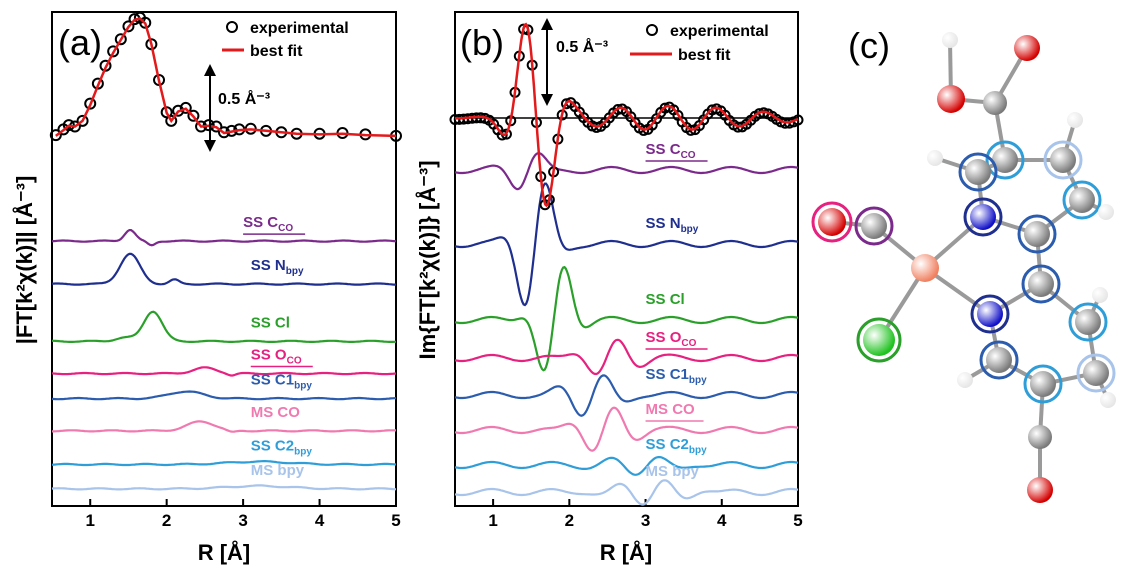 This screenshot has height=570, width=1129. Describe the element at coordinates (652, 30) in the screenshot. I see `legend-experimental-marker` at that location.